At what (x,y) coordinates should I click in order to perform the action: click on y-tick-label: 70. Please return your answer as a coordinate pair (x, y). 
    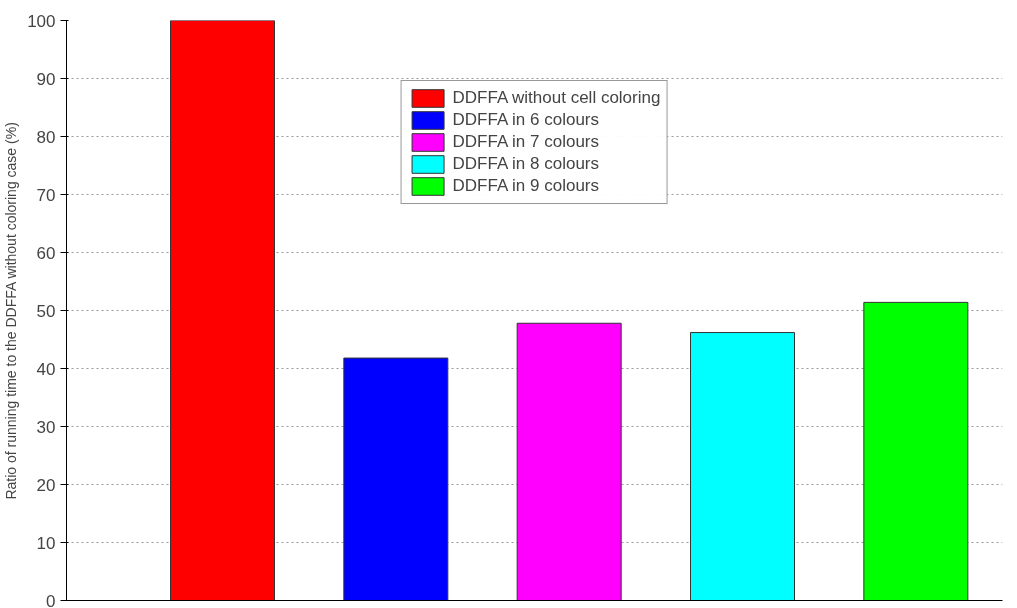
    Looking at the image, I should click on (46, 195).